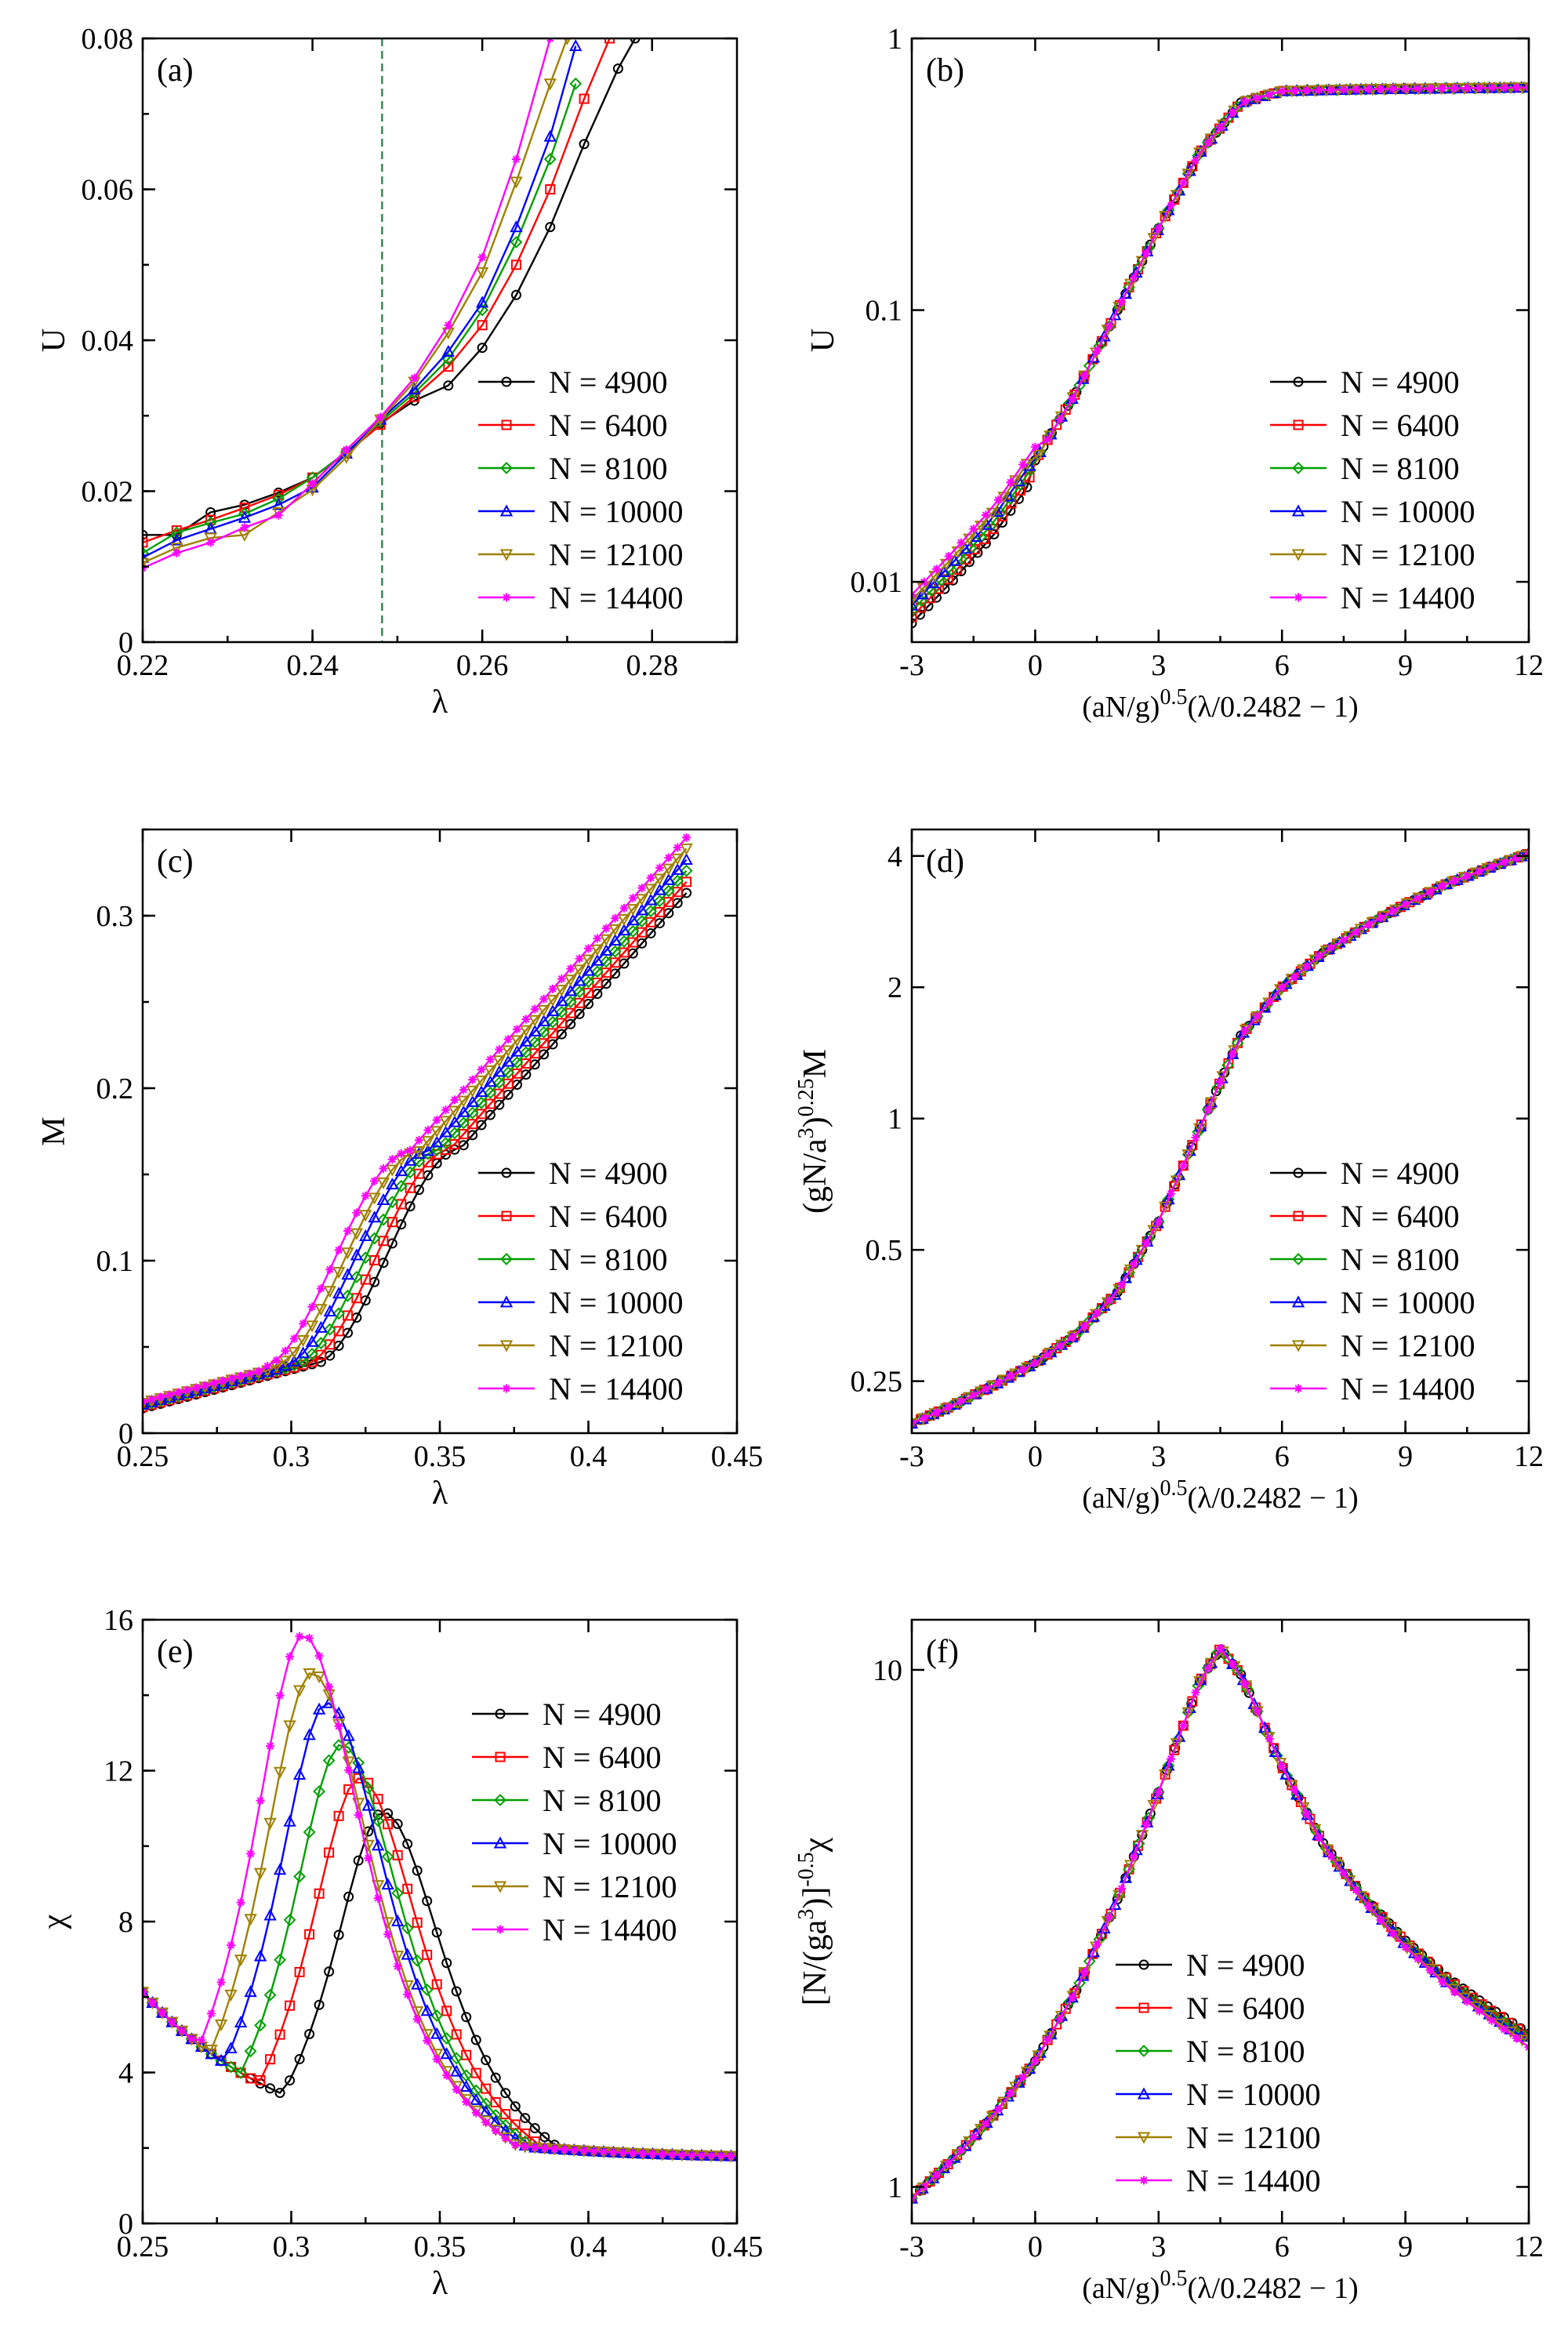  I want to click on legend-label: N = 14400, so click(1408, 597).